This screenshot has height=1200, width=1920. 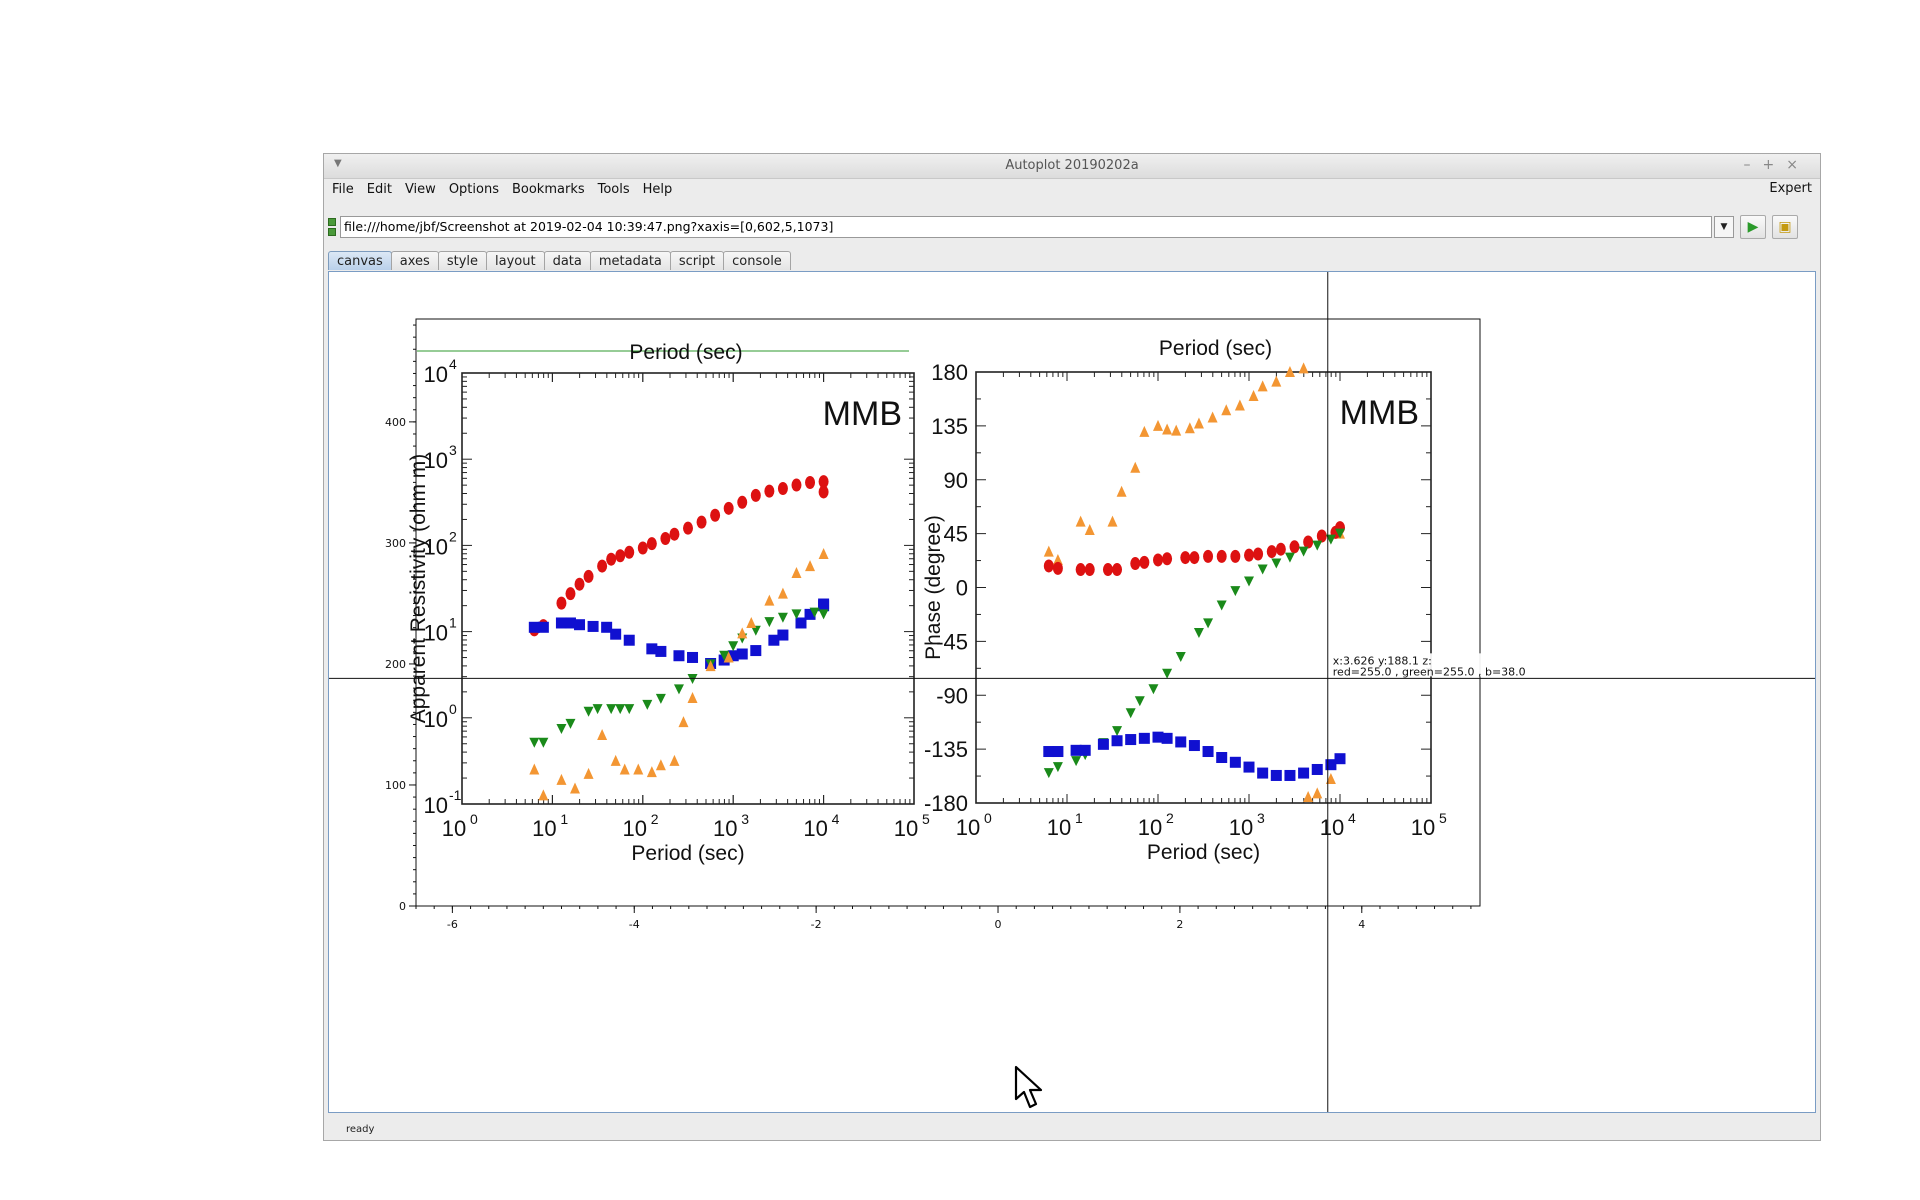 What do you see at coordinates (414, 260) in the screenshot?
I see `tab-axes: axes` at bounding box center [414, 260].